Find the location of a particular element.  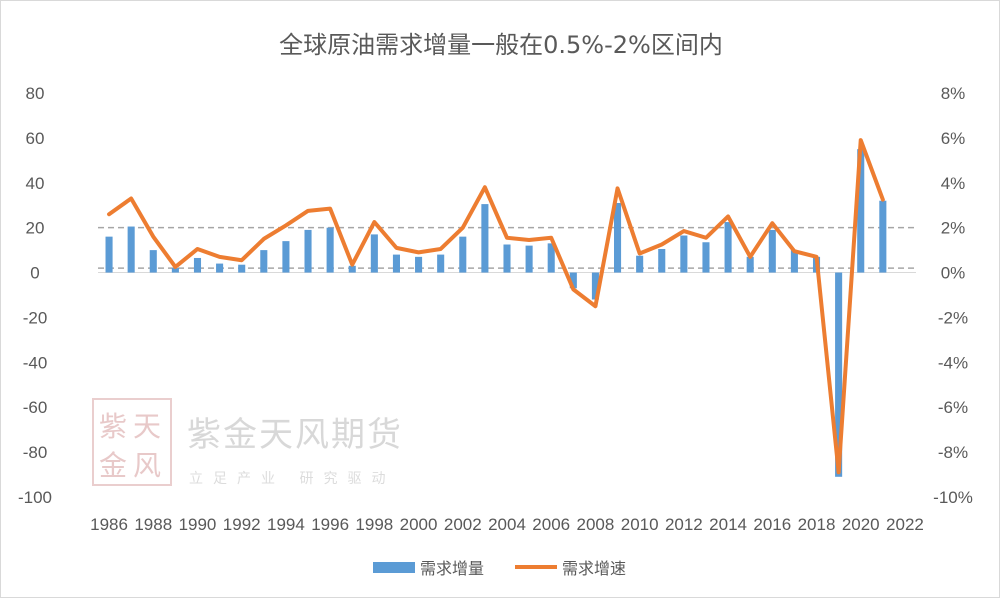

left-axis: 80 60 40 20 0 -20 -40 -60 -80 -100 is located at coordinates (35, 295).